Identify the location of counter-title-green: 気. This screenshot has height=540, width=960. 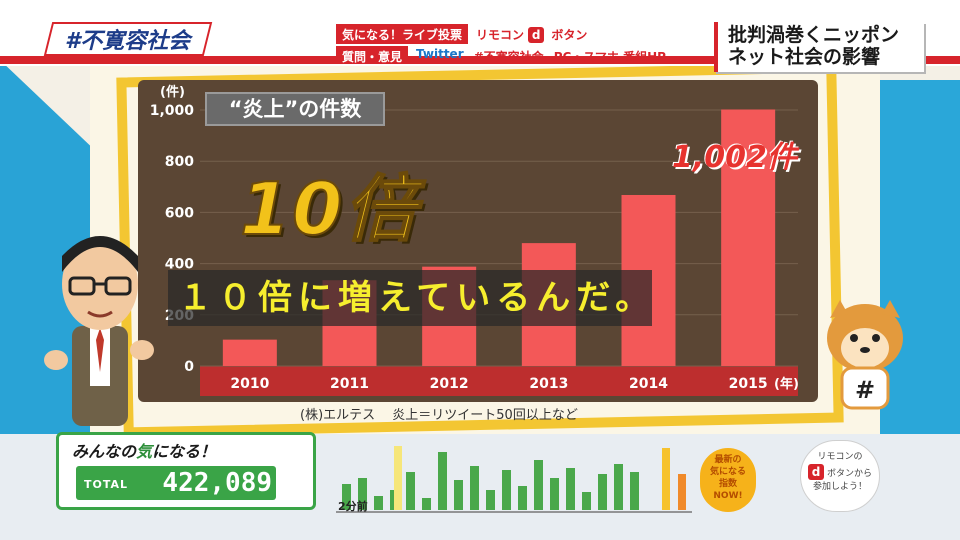
(144, 451).